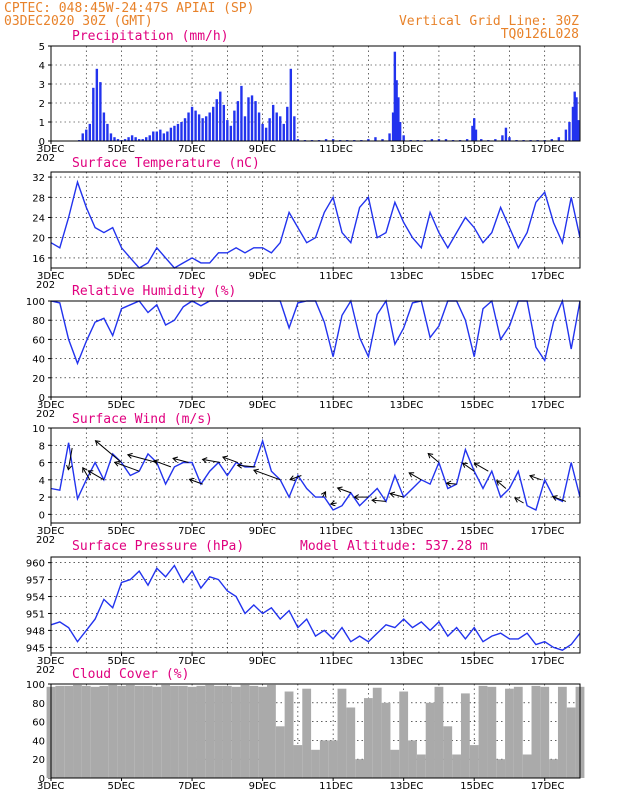 Image resolution: width=618 pixels, height=800 pixels. Describe the element at coordinates (42, 464) in the screenshot. I see `y-tick-label: 6` at that location.